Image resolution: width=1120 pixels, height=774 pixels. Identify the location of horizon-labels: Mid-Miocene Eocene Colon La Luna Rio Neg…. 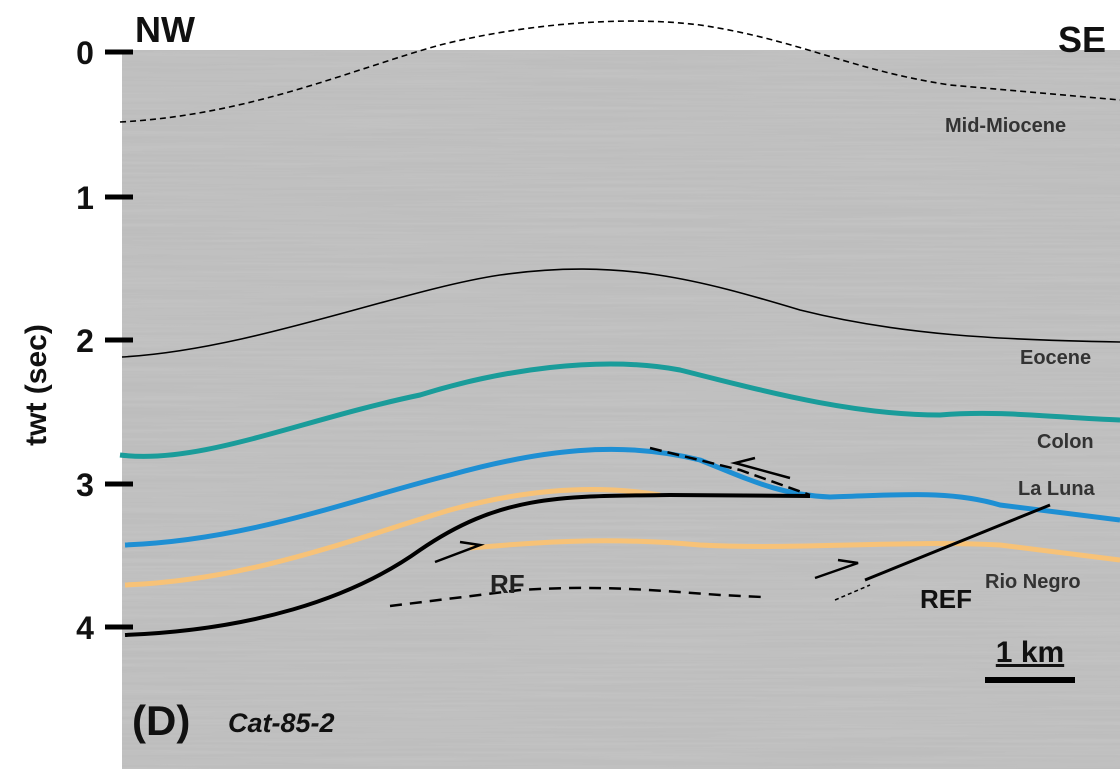
(1020, 354).